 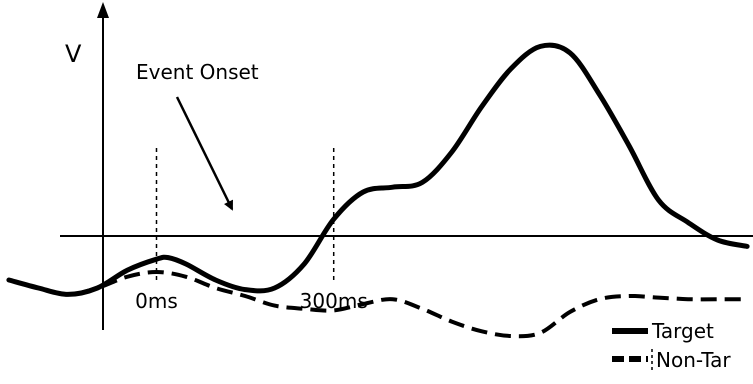 What do you see at coordinates (334, 301) in the screenshot?
I see `marker-label-300ms: 300ms` at bounding box center [334, 301].